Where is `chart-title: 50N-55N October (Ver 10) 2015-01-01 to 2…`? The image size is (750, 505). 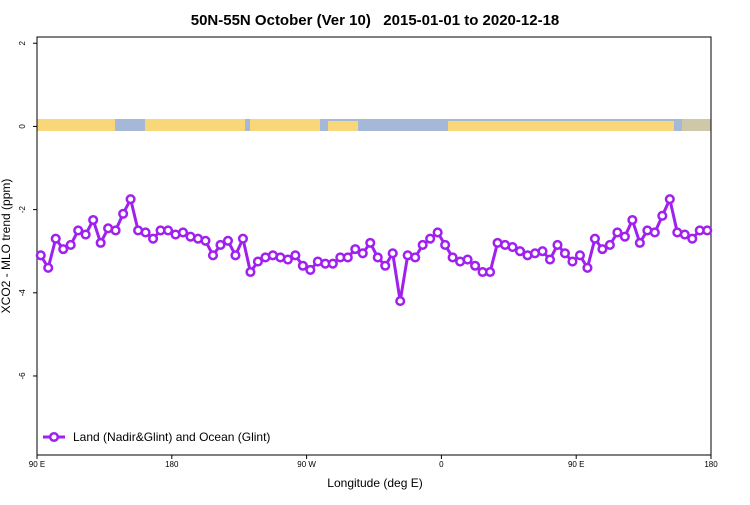
chart-title: 50N-55N October (Ver 10) 2015-01-01 to 2… is located at coordinates (375, 20).